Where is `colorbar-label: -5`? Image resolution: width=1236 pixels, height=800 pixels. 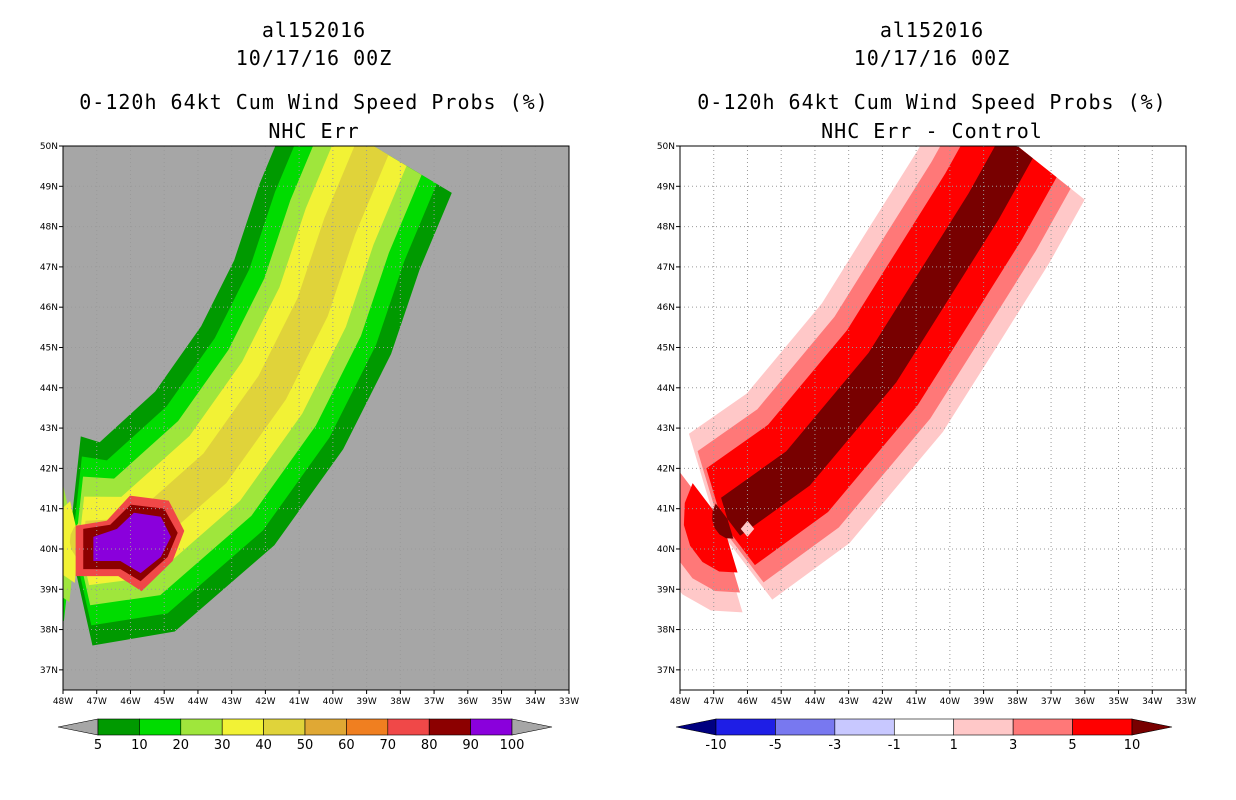 colorbar-label: -5 is located at coordinates (775, 745).